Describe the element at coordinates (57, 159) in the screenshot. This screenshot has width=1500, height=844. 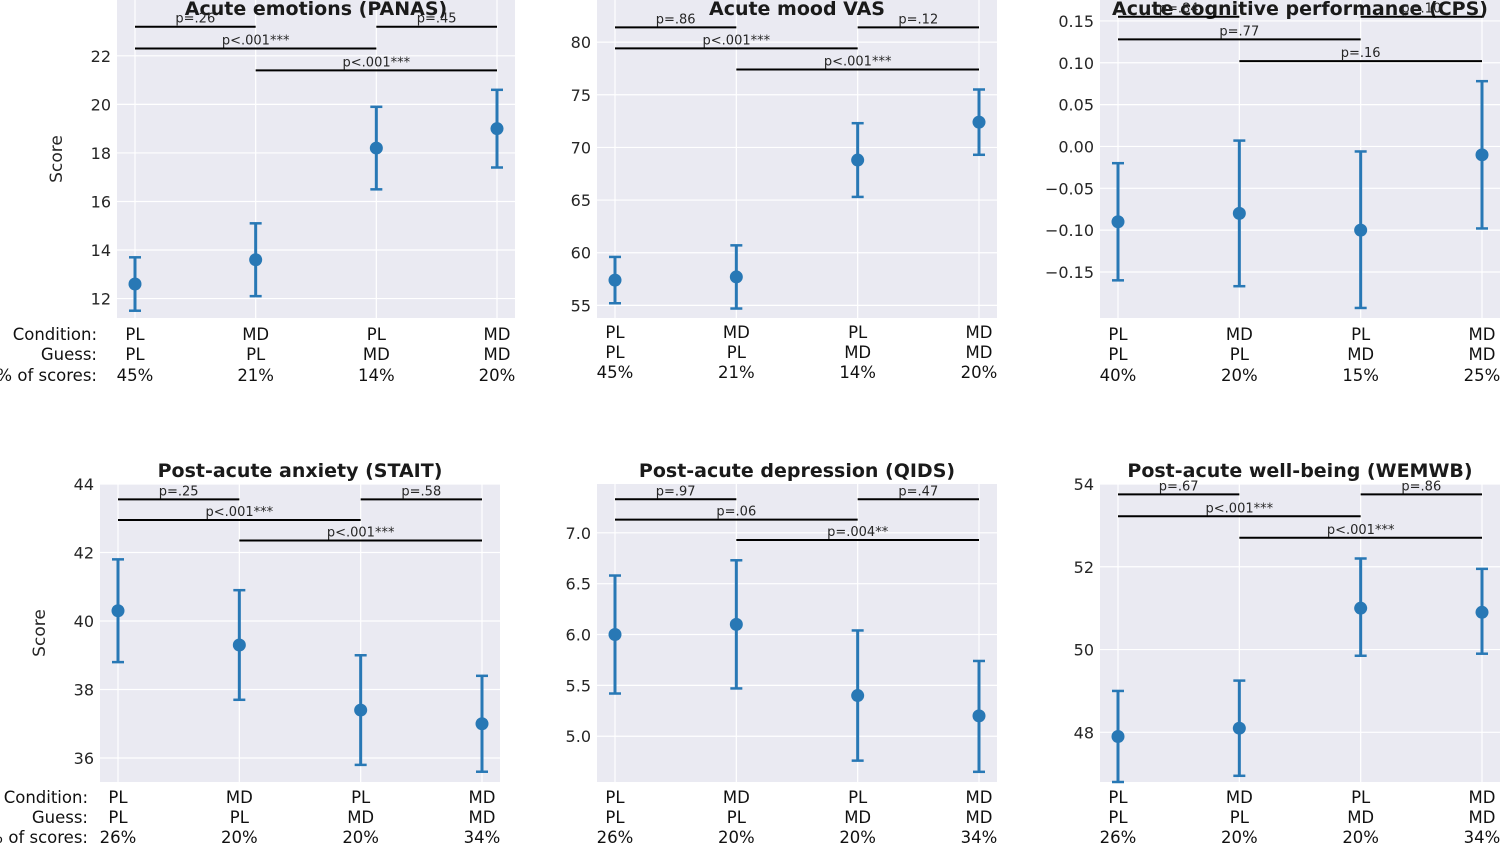
I see `y-axis-label: Score` at that location.